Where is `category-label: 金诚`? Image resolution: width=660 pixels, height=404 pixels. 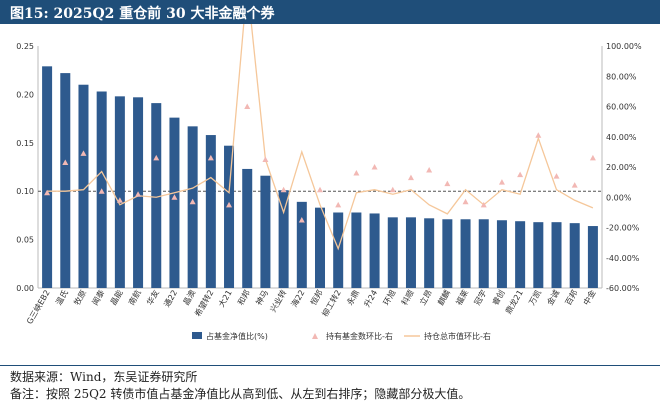
category-label: 金诚 is located at coordinates (553, 297).